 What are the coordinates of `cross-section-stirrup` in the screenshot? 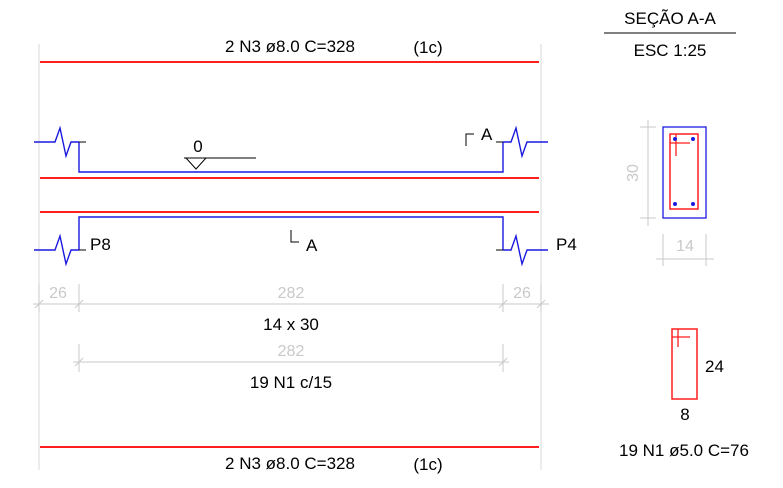 It's located at (684, 171).